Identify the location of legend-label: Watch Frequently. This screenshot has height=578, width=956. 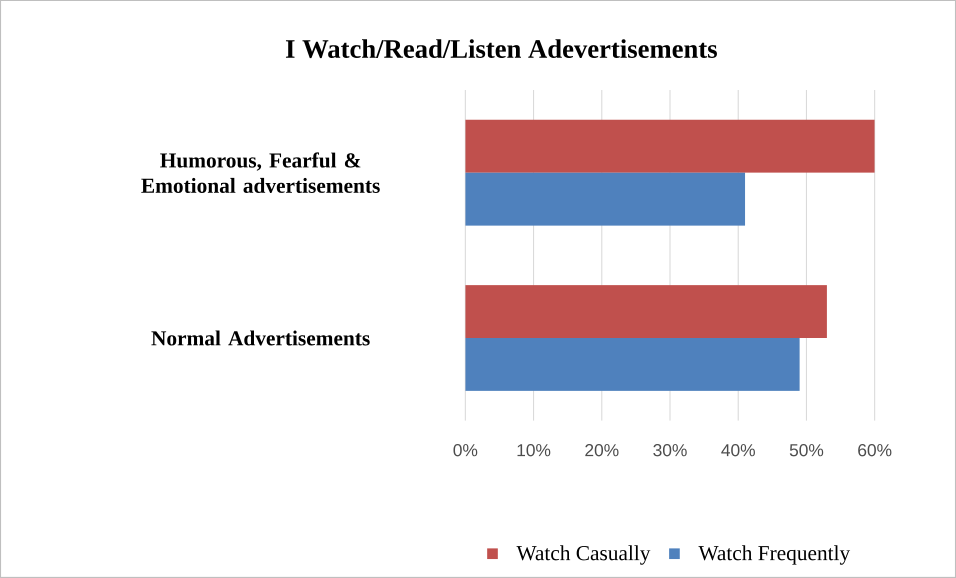
(774, 555).